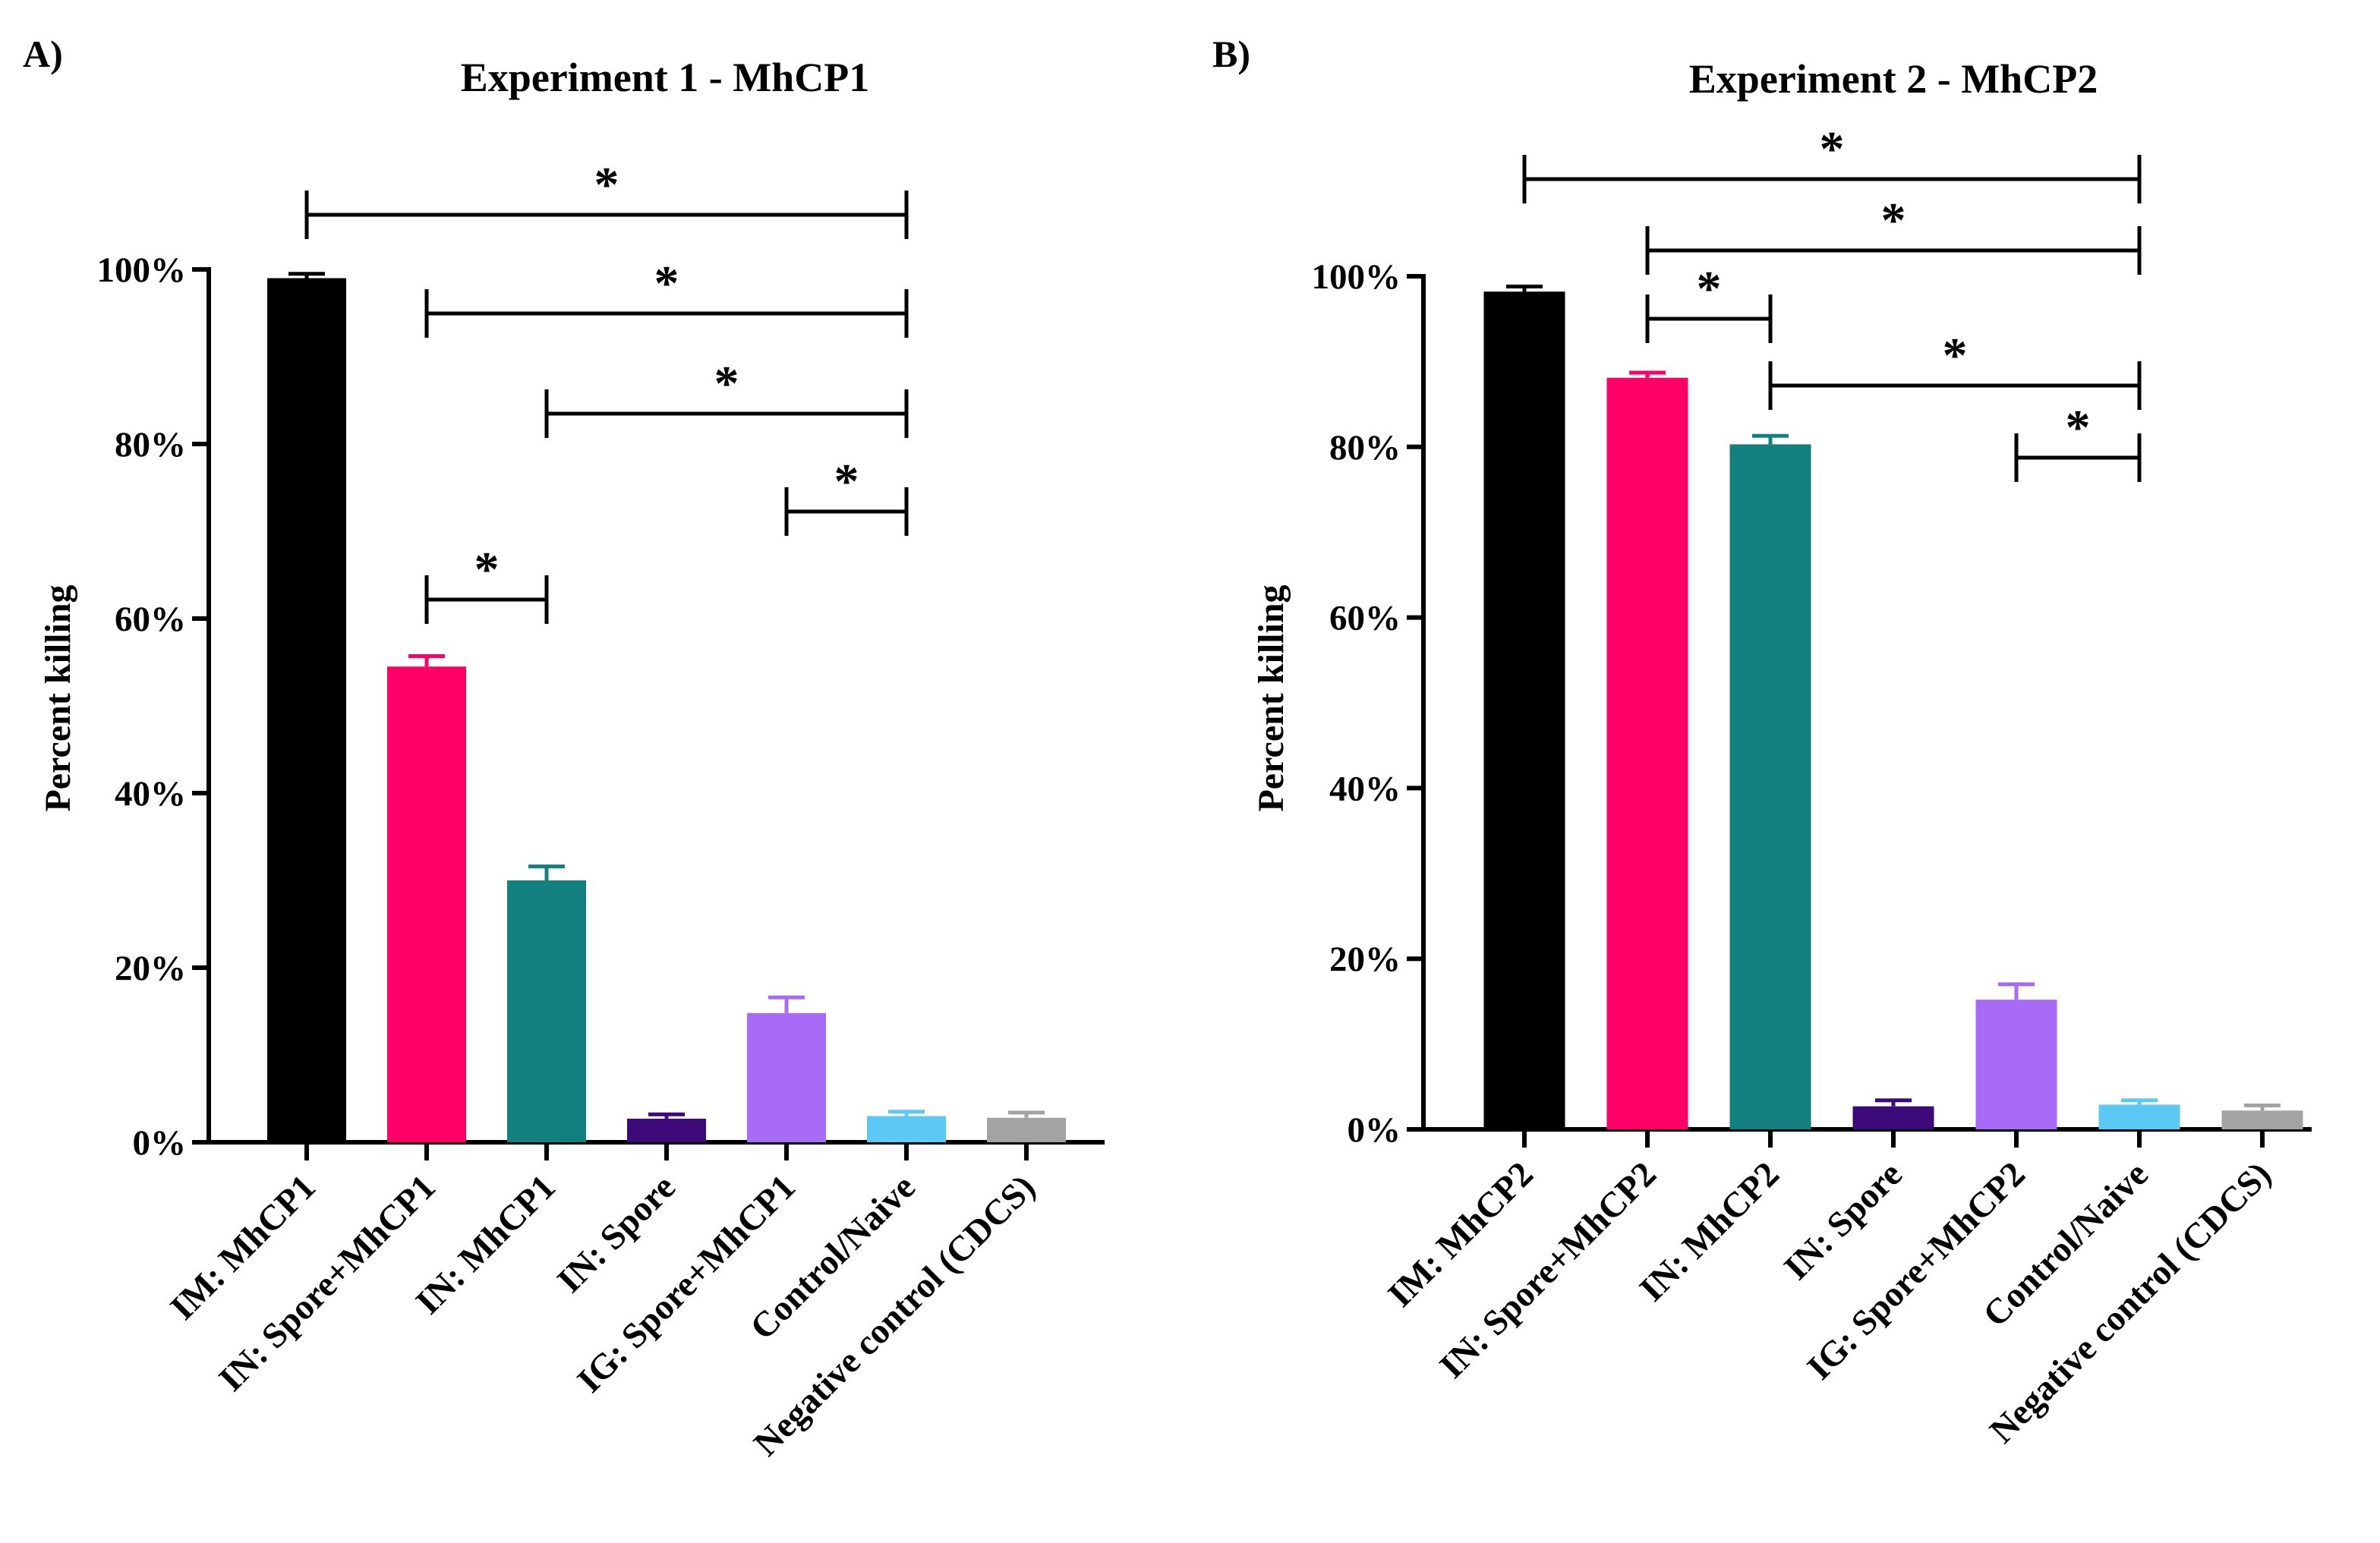 Image resolution: width=2380 pixels, height=1543 pixels. I want to click on x-tick-label: IG: Spore+MhCP1, so click(686, 1284).